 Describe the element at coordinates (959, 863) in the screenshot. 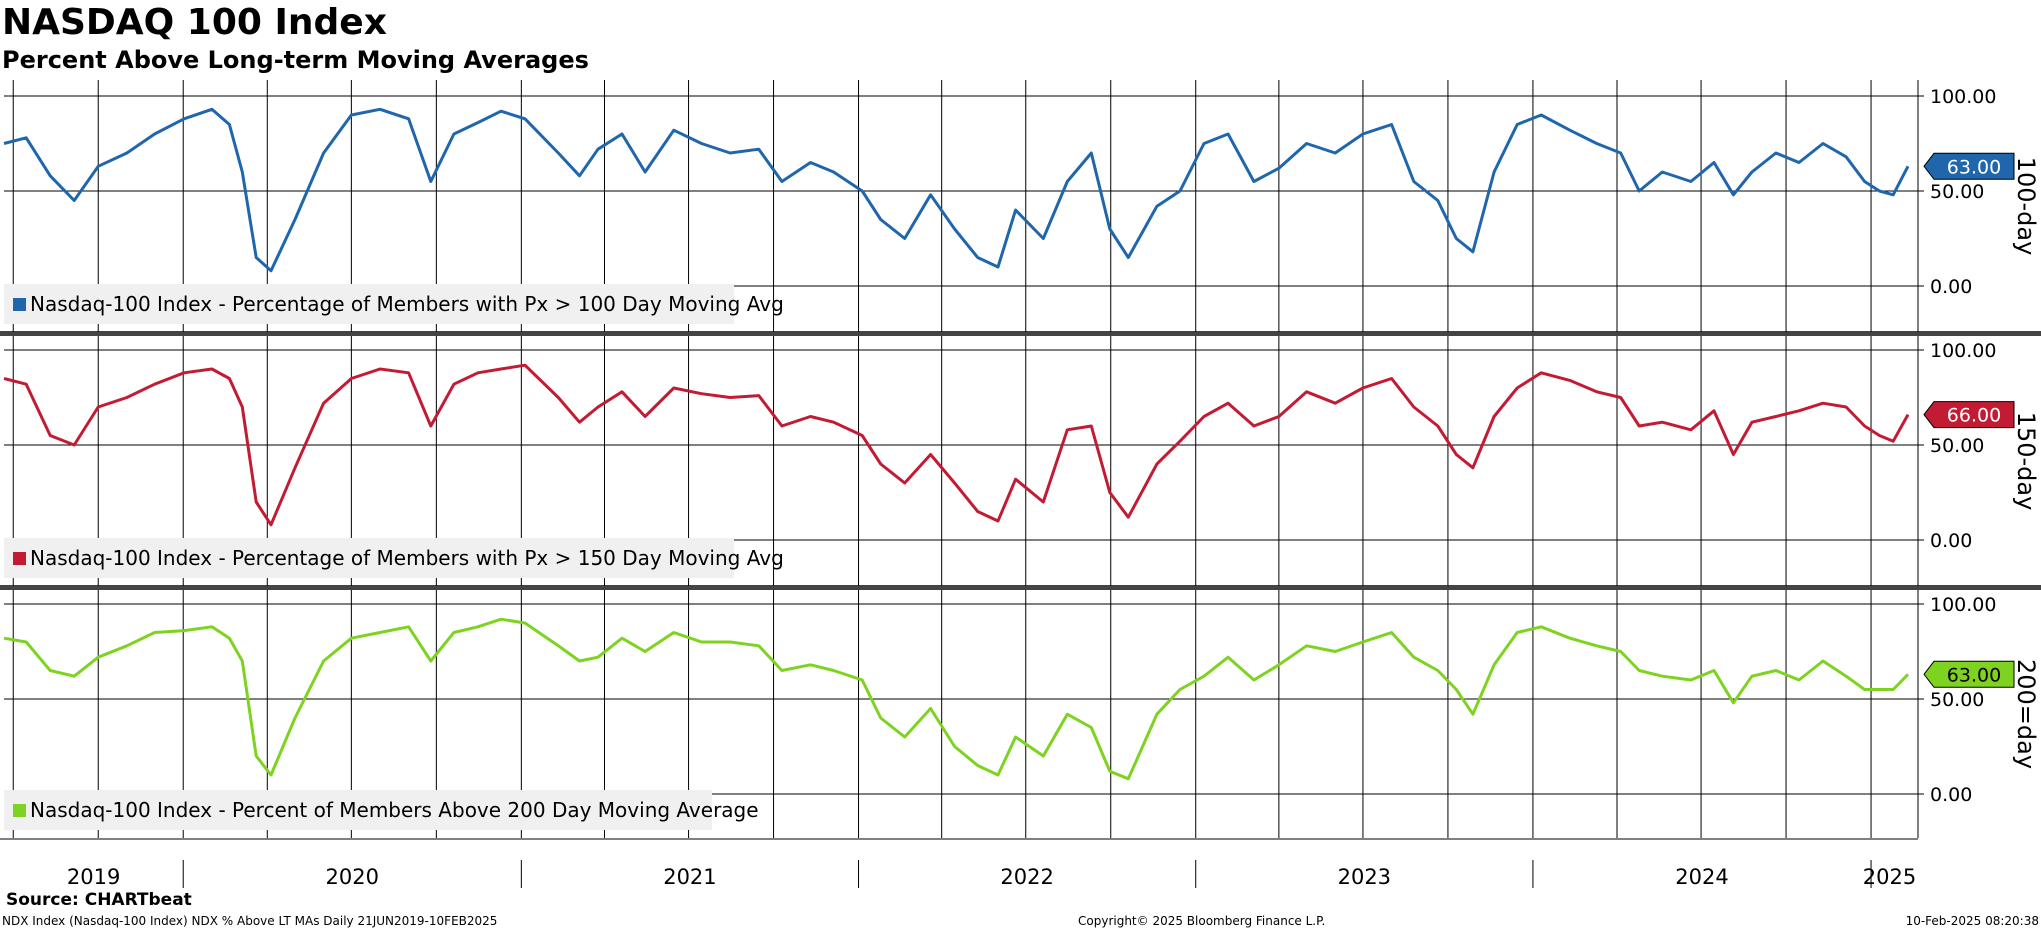

I see `x-axis: 2019 2020 2021 2022 2023 2024 2025` at that location.